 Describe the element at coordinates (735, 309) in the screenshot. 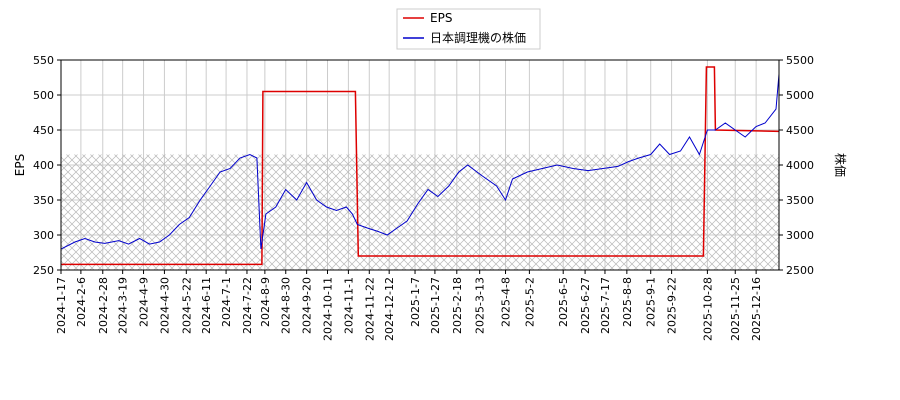

I see `x-tick-label: 2025-11-25` at that location.